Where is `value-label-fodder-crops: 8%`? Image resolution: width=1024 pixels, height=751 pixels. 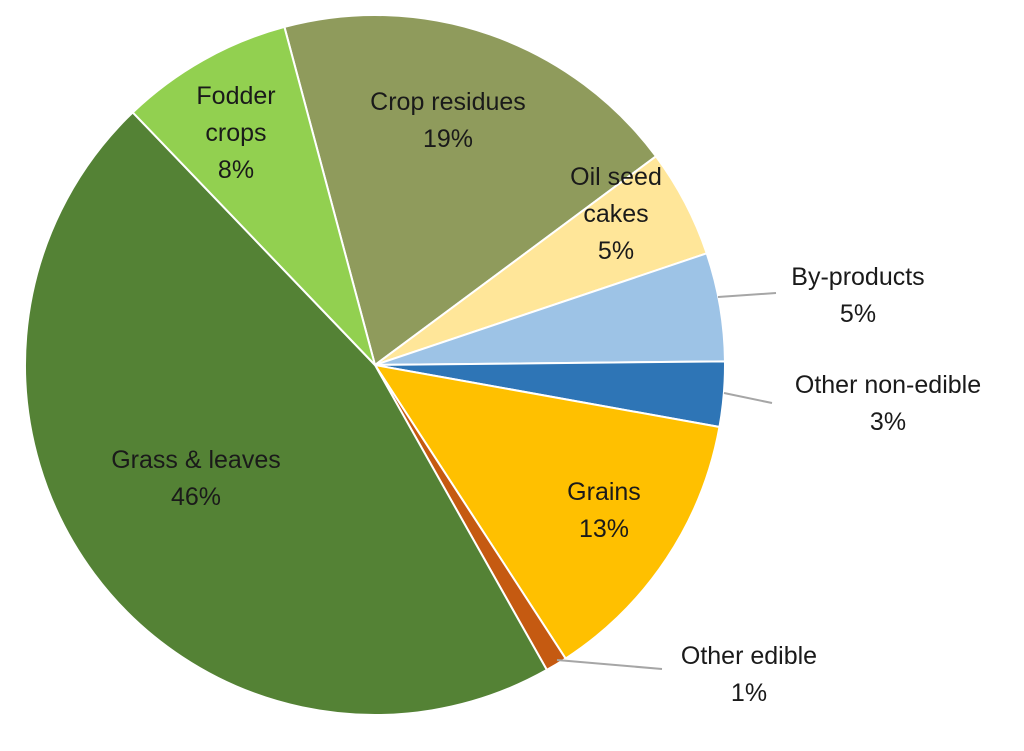 value-label-fodder-crops: 8% is located at coordinates (236, 170).